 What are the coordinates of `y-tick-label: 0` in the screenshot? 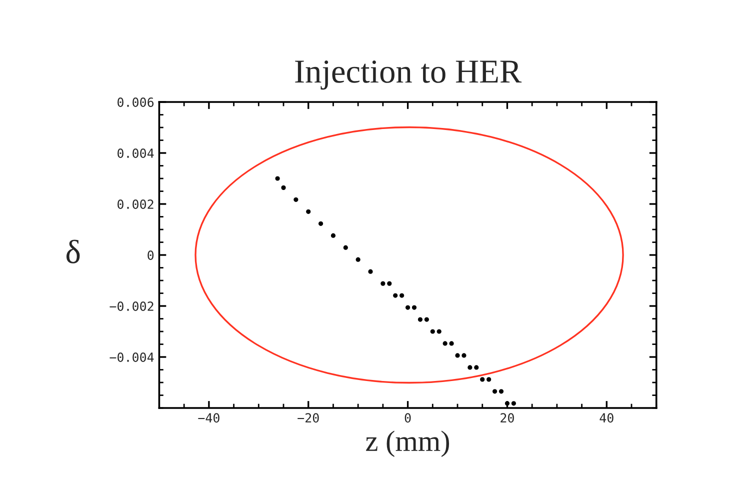 It's located at (151, 255).